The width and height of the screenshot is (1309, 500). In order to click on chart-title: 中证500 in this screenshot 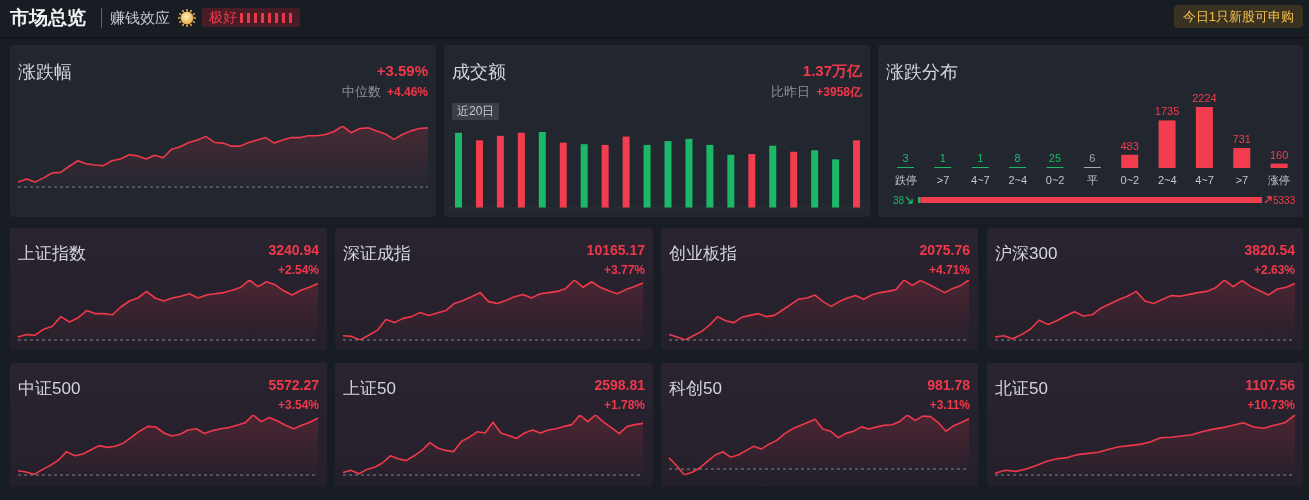, I will do `click(49, 388)`.